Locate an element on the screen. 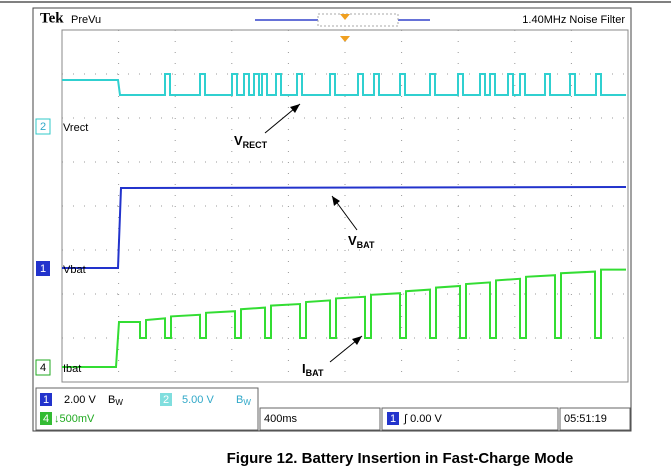  vbat-trace is located at coordinates (344, 227).